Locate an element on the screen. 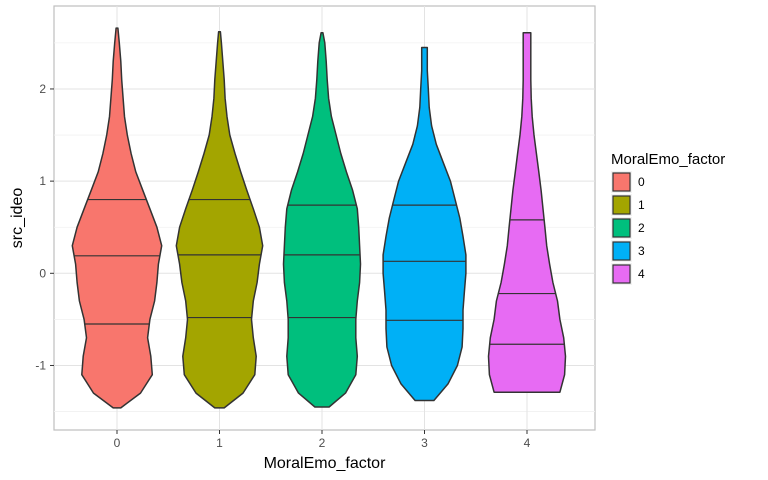 This screenshot has width=768, height=480. legend-label-1: 1 is located at coordinates (641, 205).